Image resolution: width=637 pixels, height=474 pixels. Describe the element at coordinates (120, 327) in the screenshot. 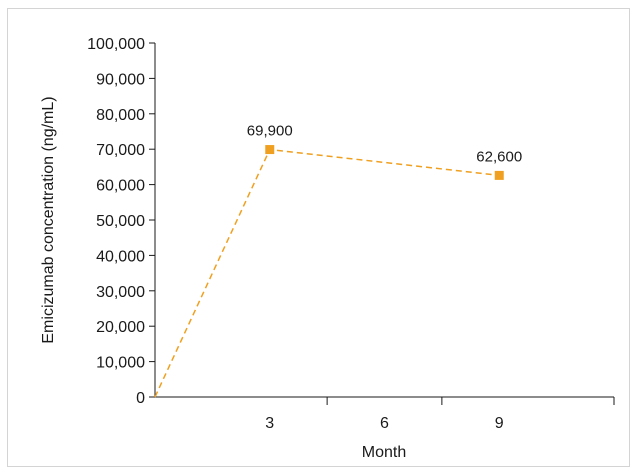

I see `y-tick-label: 20,000` at that location.